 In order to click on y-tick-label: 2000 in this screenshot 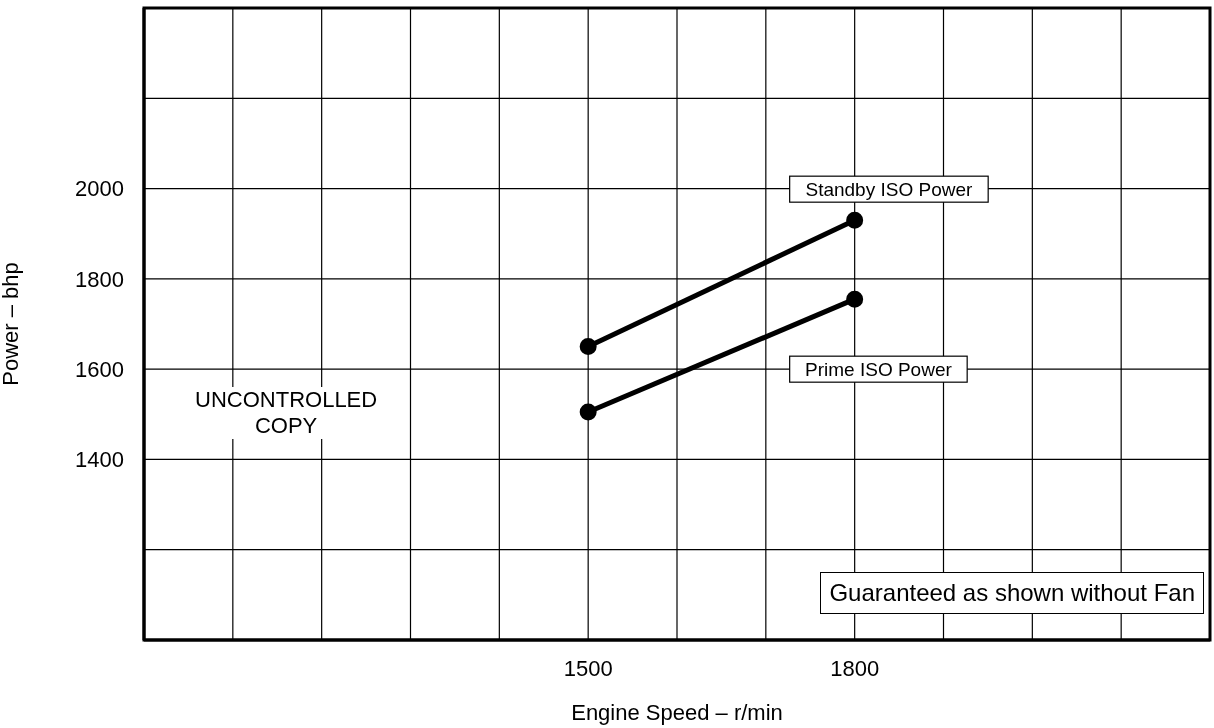, I will do `click(99, 189)`.